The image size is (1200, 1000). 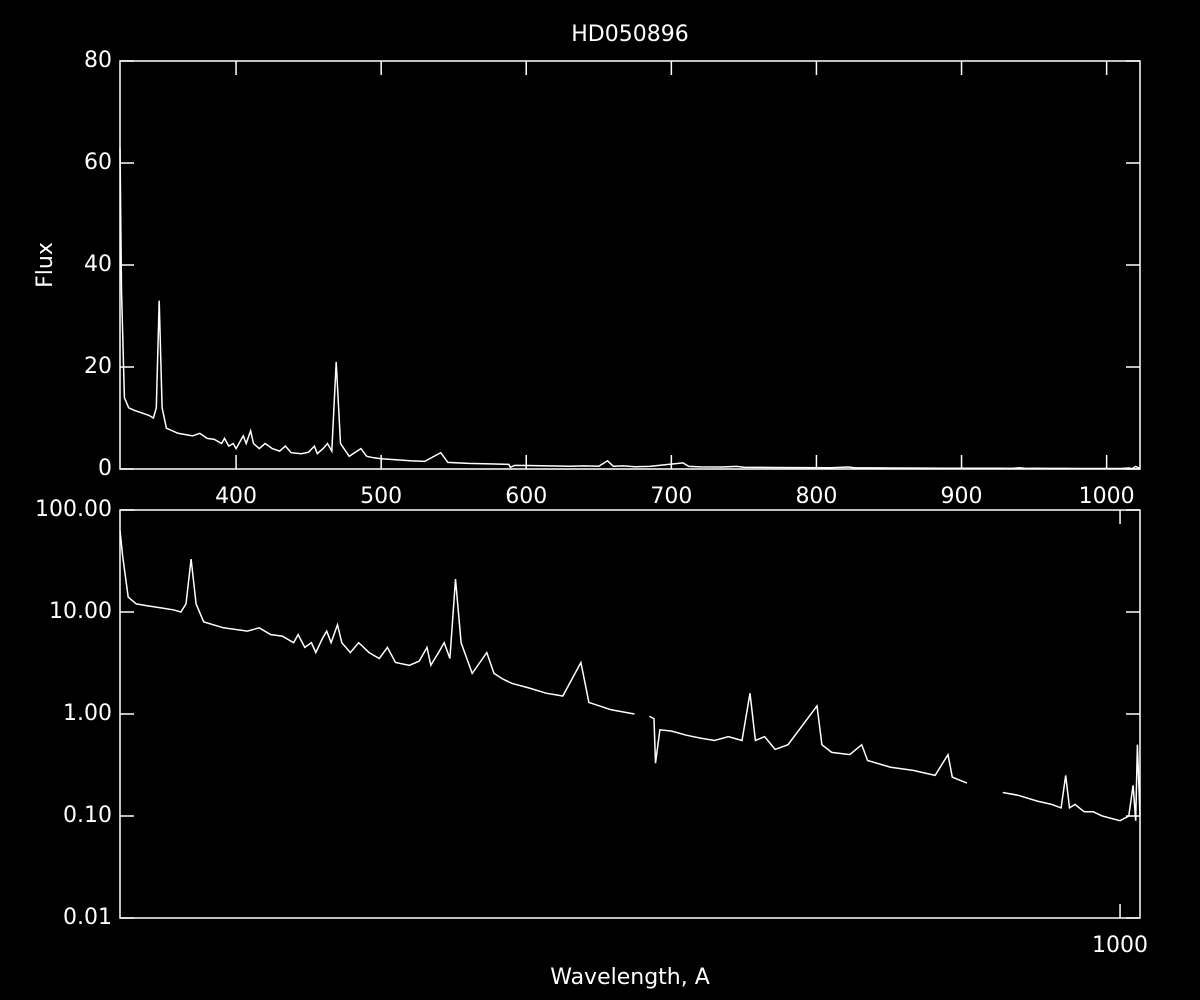 I want to click on y-tick-label: 100.00, so click(x=73, y=509).